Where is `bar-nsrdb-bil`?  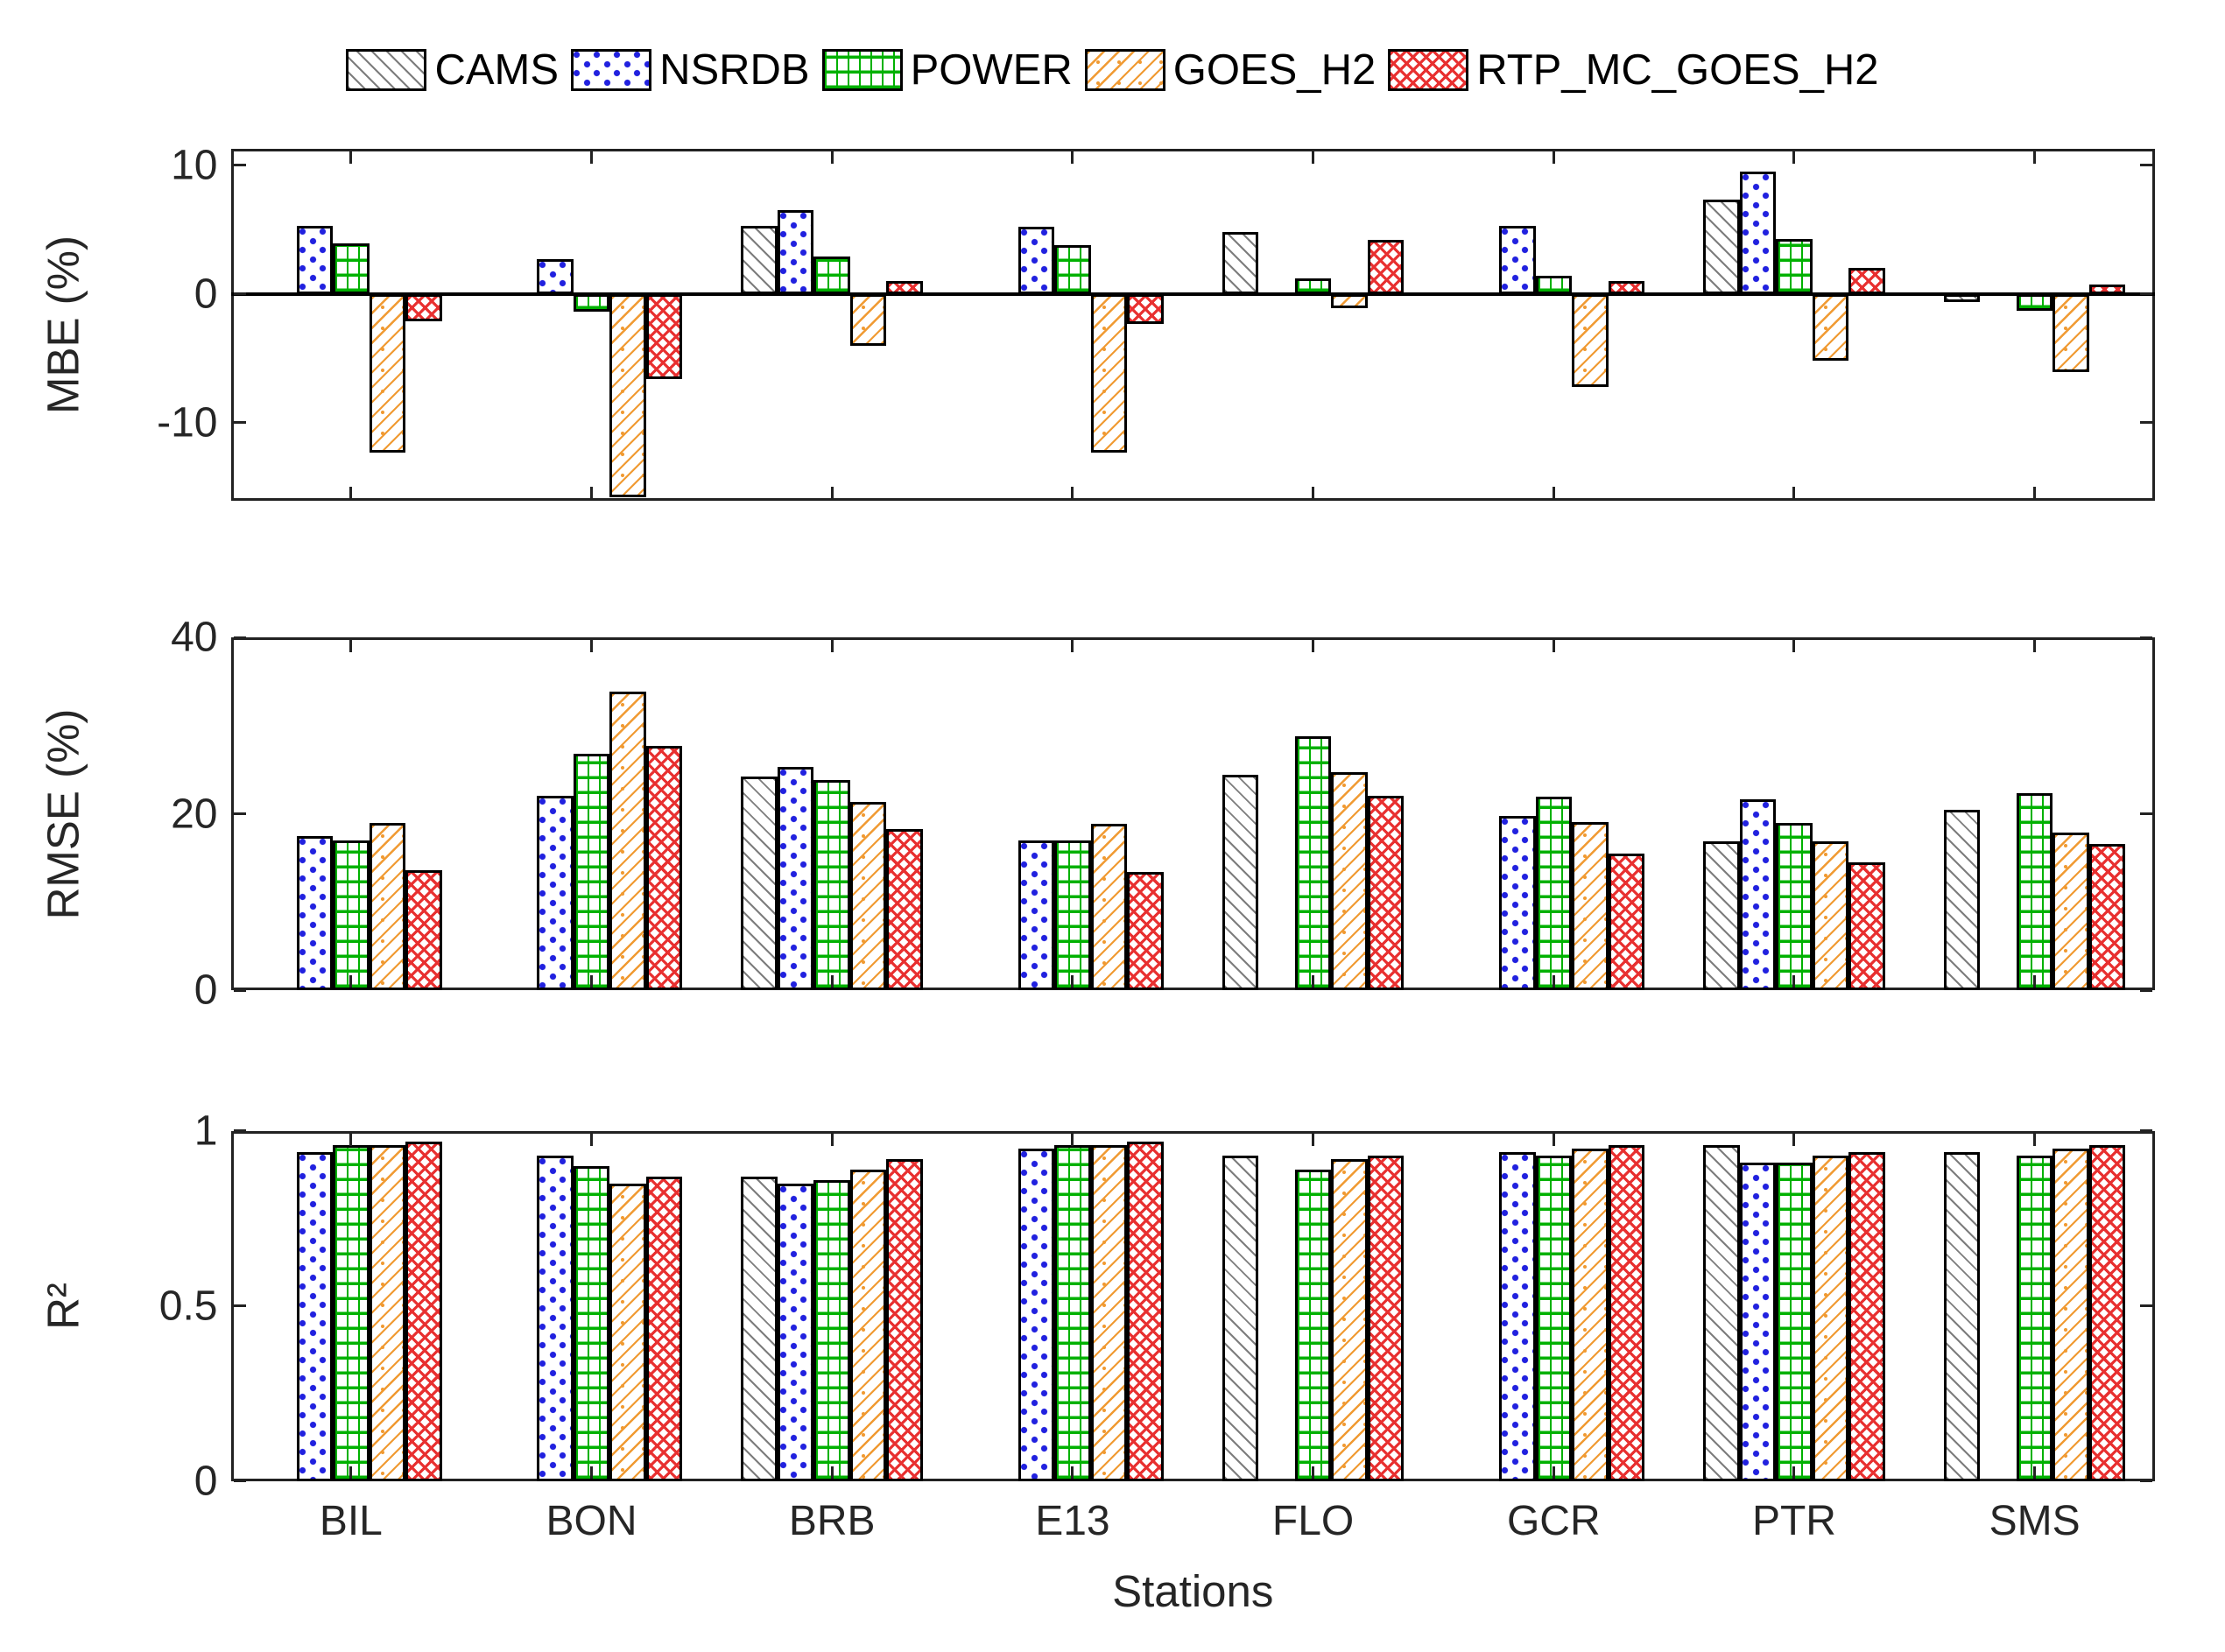
bar-nsrdb-bil is located at coordinates (315, 912).